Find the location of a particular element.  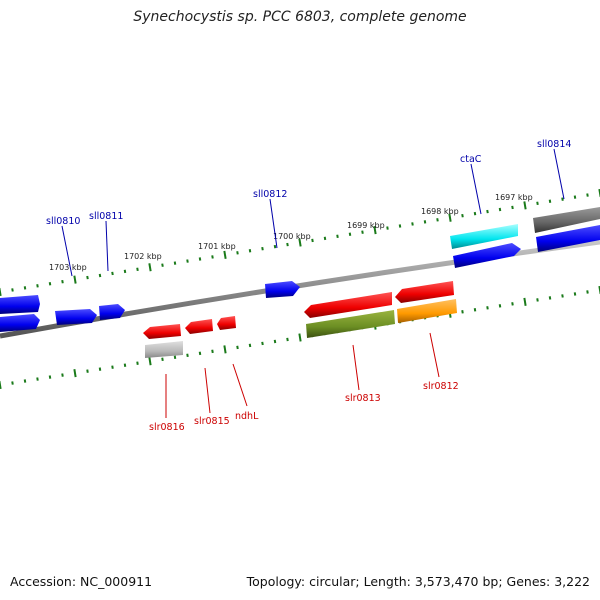

gene-label-forward: sll0814 is located at coordinates (554, 144).